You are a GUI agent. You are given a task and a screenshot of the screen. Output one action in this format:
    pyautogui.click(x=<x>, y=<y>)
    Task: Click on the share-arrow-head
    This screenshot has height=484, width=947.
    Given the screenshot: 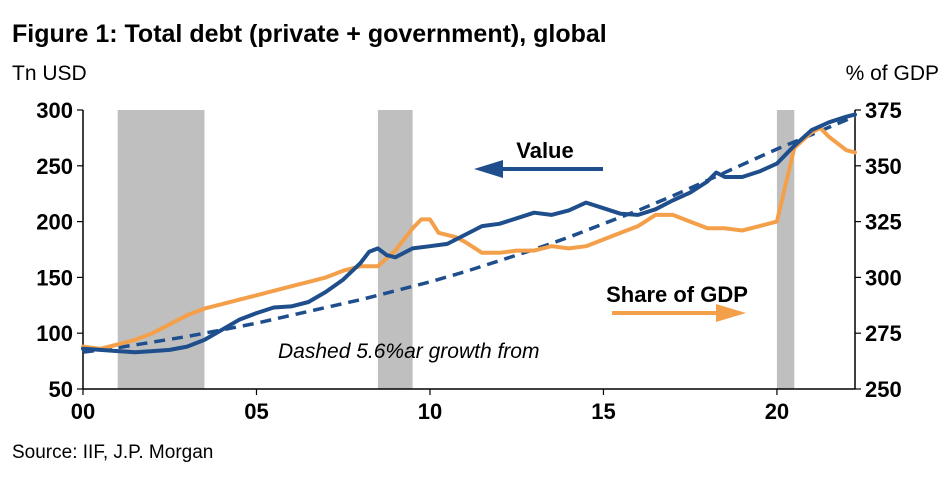 What is the action you would take?
    pyautogui.click(x=731, y=313)
    